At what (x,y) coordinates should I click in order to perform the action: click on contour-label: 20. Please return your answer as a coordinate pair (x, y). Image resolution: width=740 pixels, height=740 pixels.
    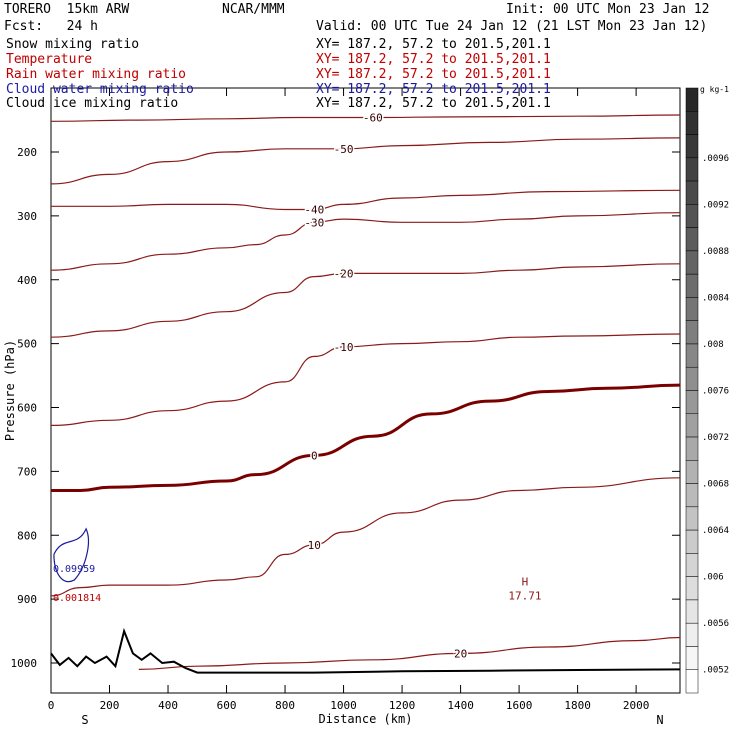
    Looking at the image, I should click on (460, 653).